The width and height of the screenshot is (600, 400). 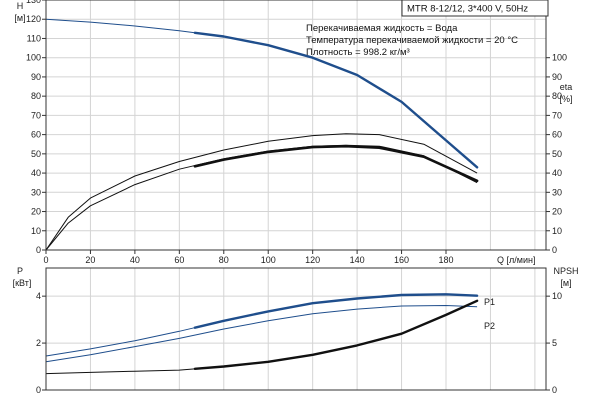 What do you see at coordinates (224, 260) in the screenshot?
I see `x-tick-label: 80` at bounding box center [224, 260].